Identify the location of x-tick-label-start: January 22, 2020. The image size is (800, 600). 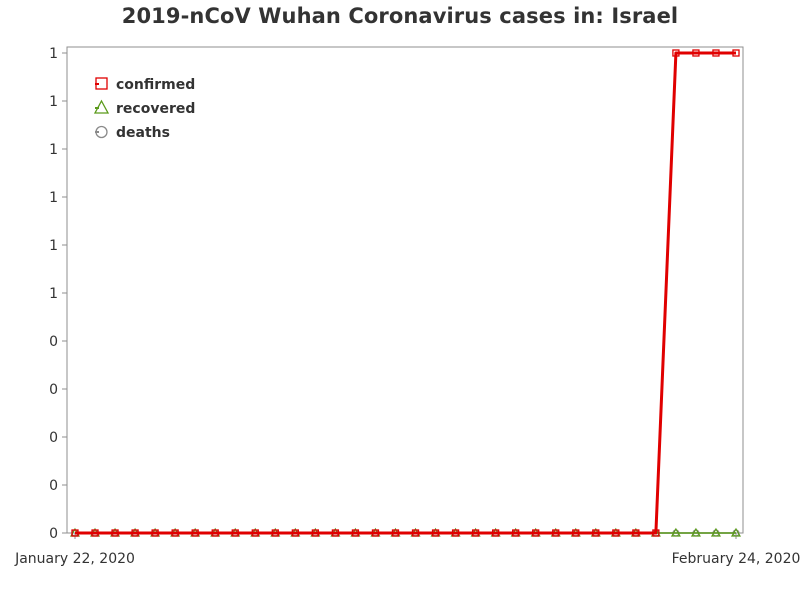
(74, 559).